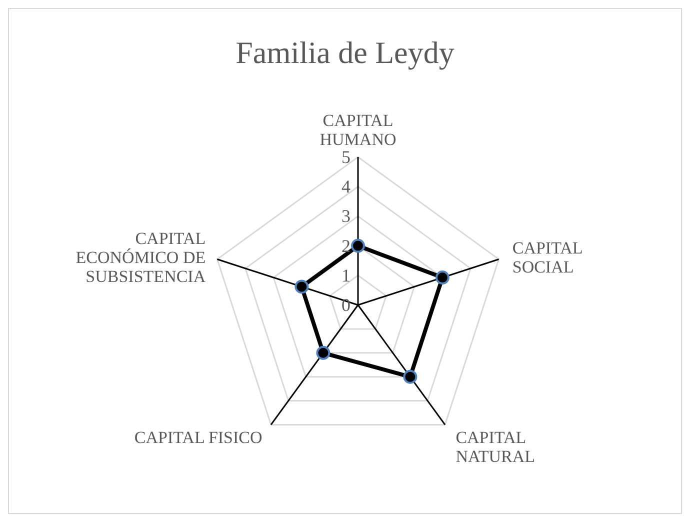 The width and height of the screenshot is (690, 522). What do you see at coordinates (358, 129) in the screenshot?
I see `spoke-label: CAPITAL HUMANO` at bounding box center [358, 129].